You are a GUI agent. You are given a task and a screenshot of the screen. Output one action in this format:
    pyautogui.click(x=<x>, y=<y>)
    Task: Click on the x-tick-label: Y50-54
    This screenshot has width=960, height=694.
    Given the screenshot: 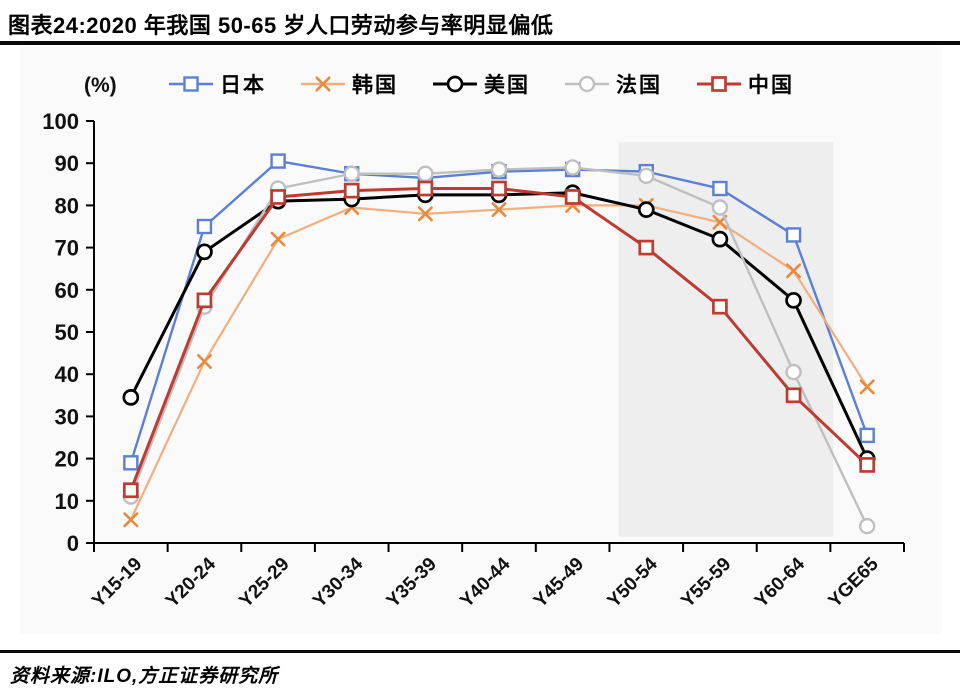 What is the action you would take?
    pyautogui.click(x=633, y=582)
    